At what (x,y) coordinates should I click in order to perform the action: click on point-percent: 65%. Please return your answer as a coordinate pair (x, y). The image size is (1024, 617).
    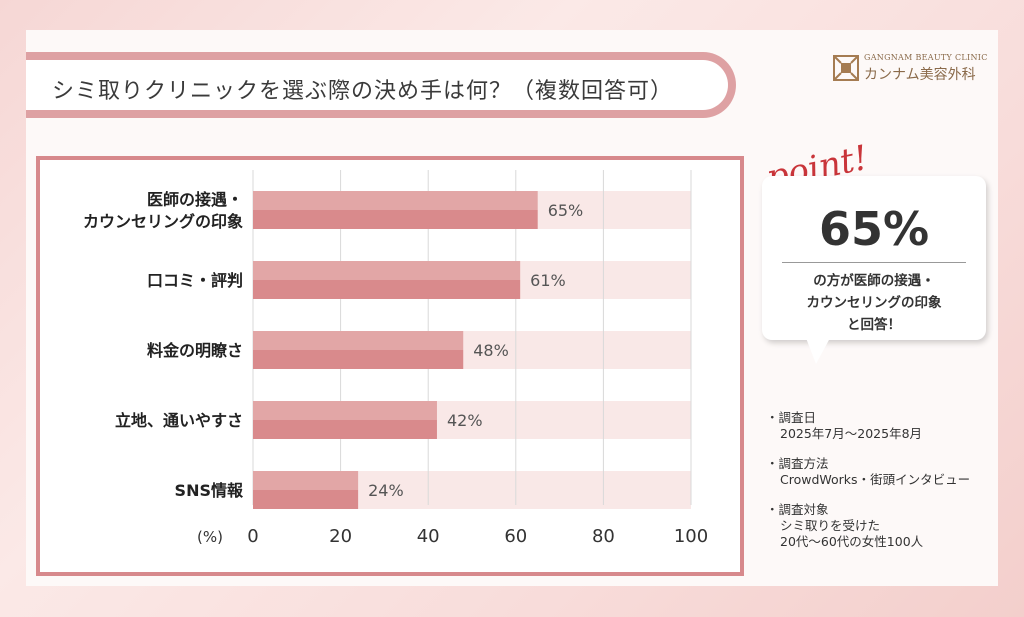
    Looking at the image, I should click on (874, 229).